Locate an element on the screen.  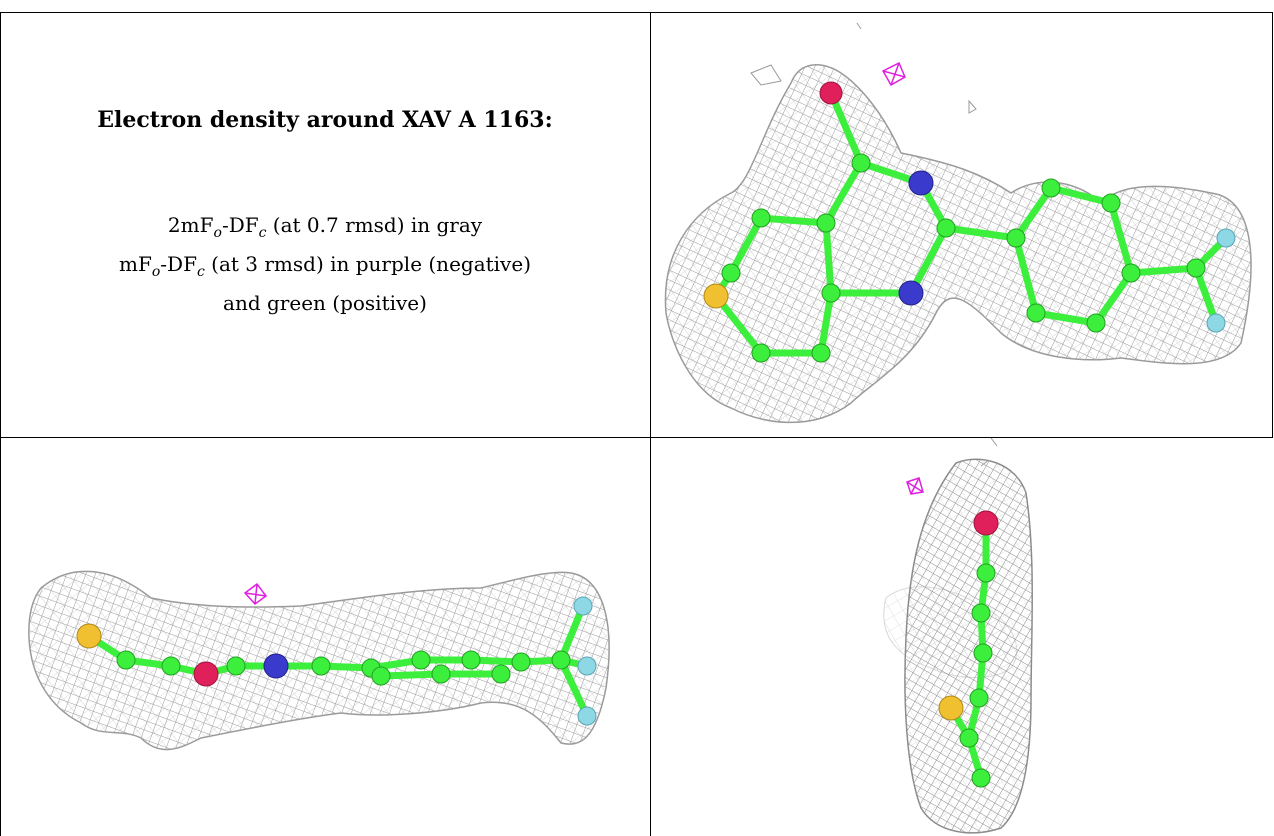
caption-line-2fo-dfc: 2mFo-DFc (at 0.7 rmsd) in gray is located at coordinates (325, 227).